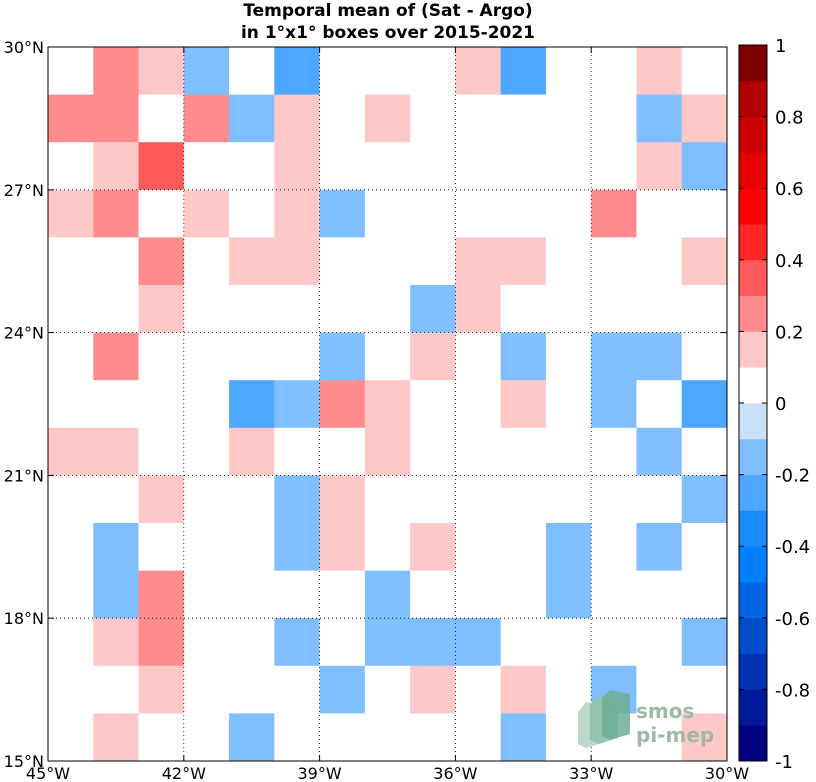 The height and width of the screenshot is (782, 816). Describe the element at coordinates (614, 309) in the screenshot. I see `heatmap-cell-r5-c12` at that location.